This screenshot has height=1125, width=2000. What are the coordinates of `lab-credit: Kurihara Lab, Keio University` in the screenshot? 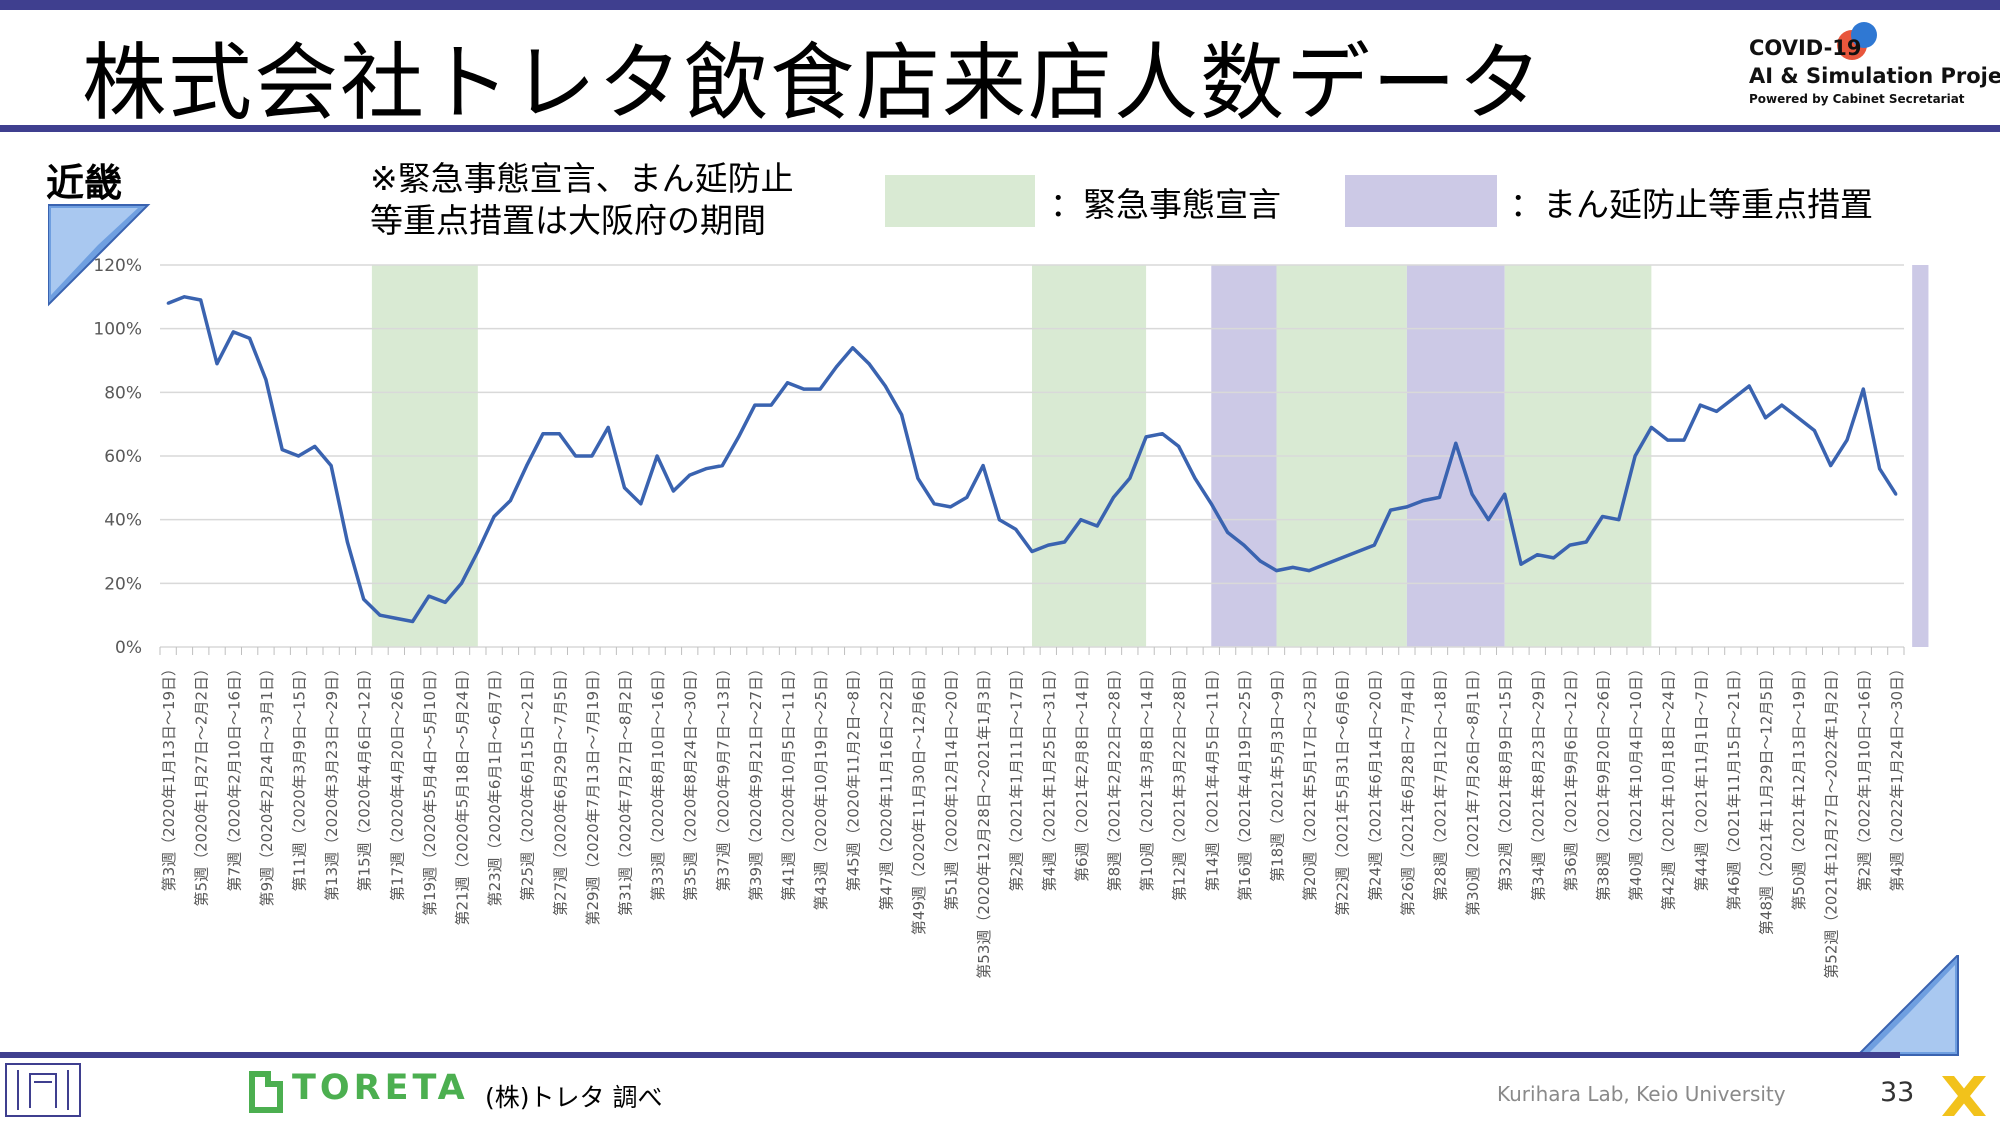 It's located at (1641, 1094).